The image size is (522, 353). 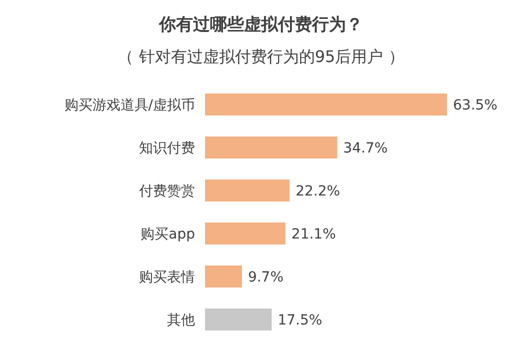 I want to click on data-label: 17.5%, so click(x=300, y=320).